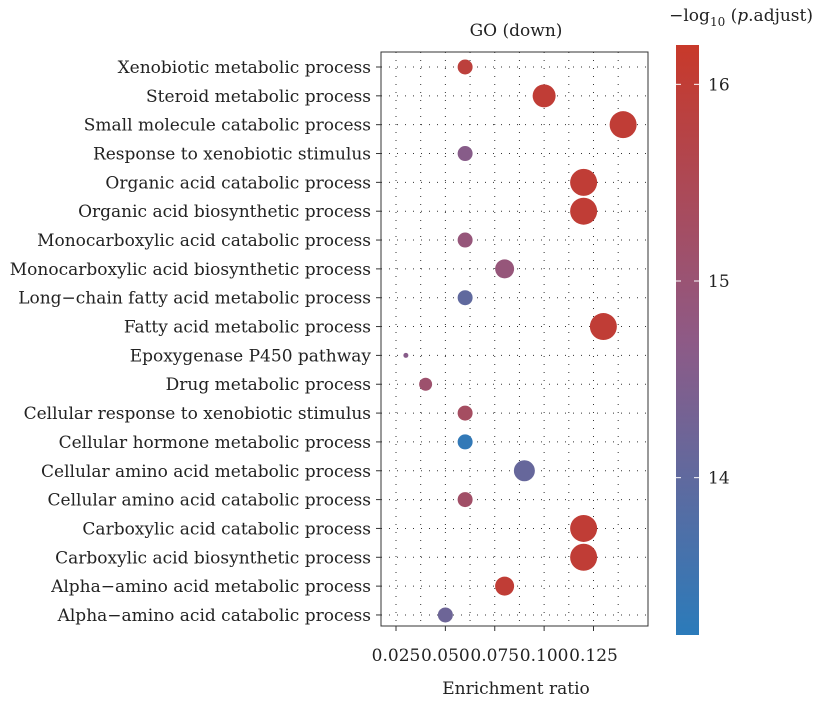  Describe the element at coordinates (238, 183) in the screenshot. I see `category-label: Organic acid catabolic process` at that location.